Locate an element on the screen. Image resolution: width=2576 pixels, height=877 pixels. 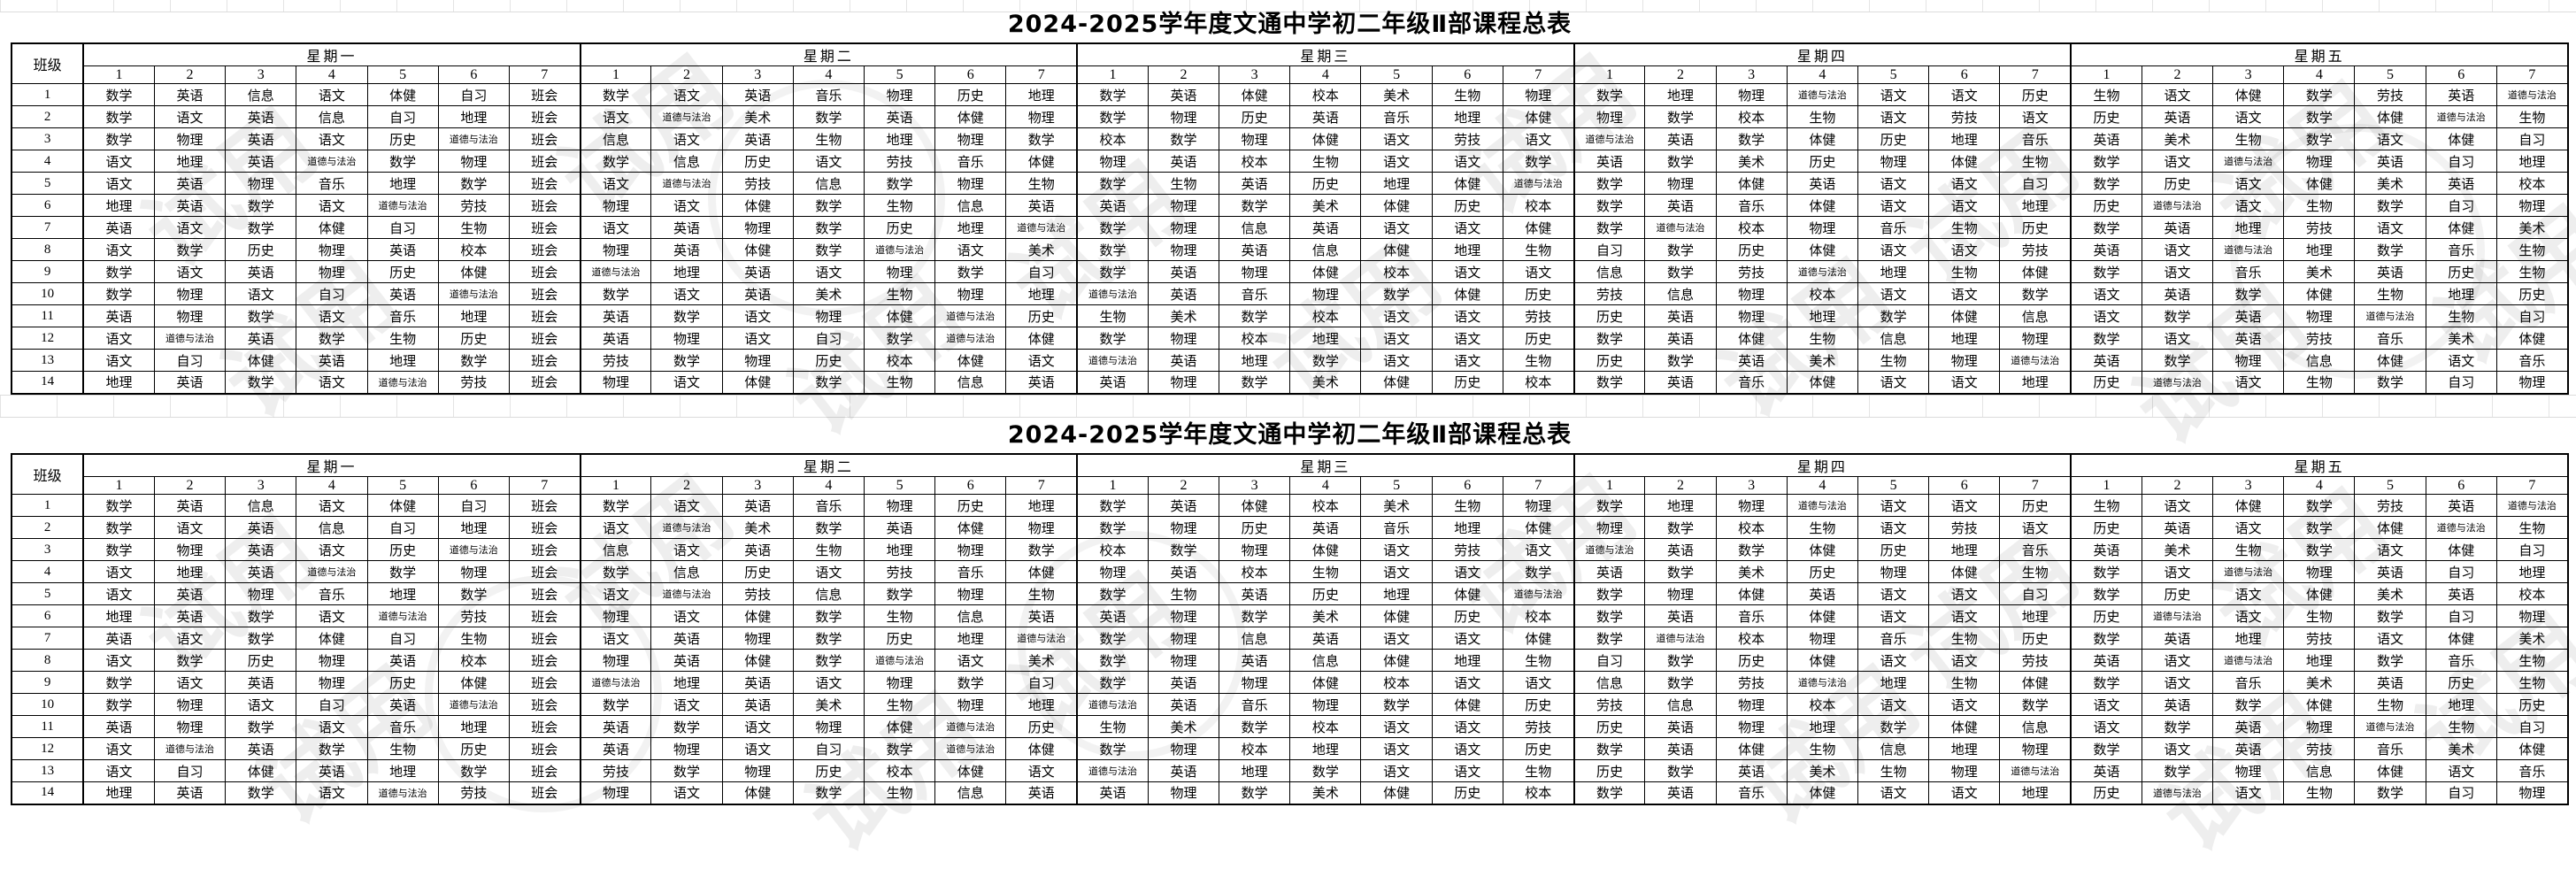
class-number-cell: 14 is located at coordinates (47, 382).